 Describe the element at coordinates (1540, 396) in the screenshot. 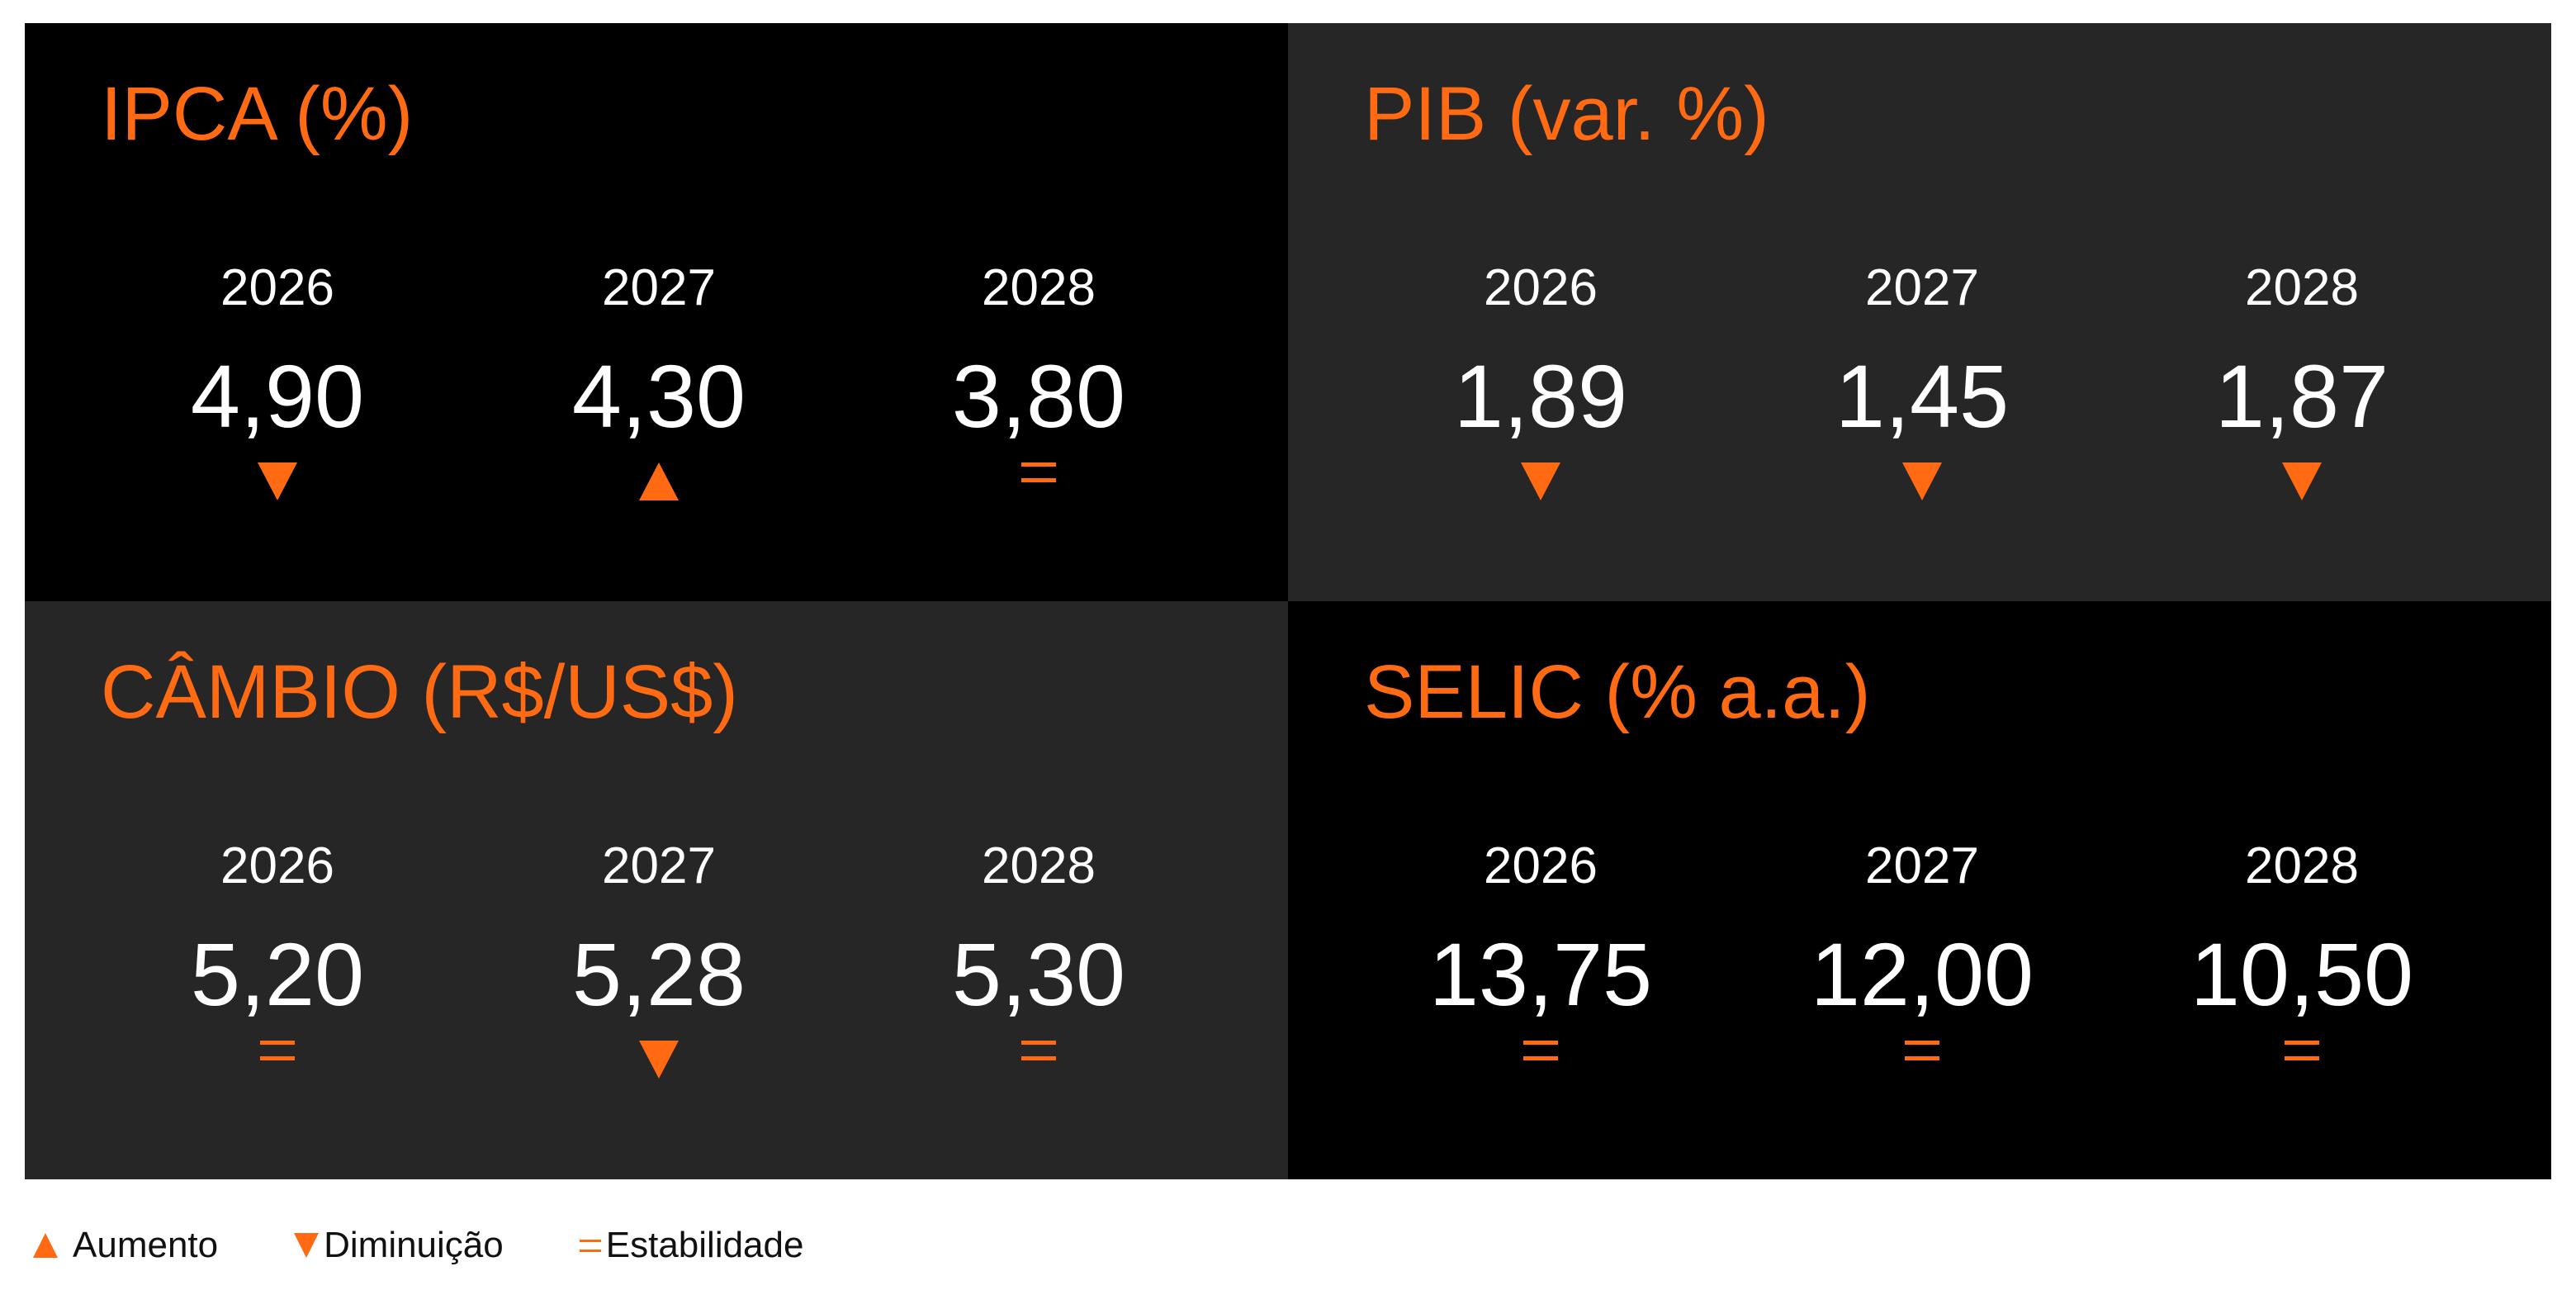

I see `projection-value: 1,89` at that location.